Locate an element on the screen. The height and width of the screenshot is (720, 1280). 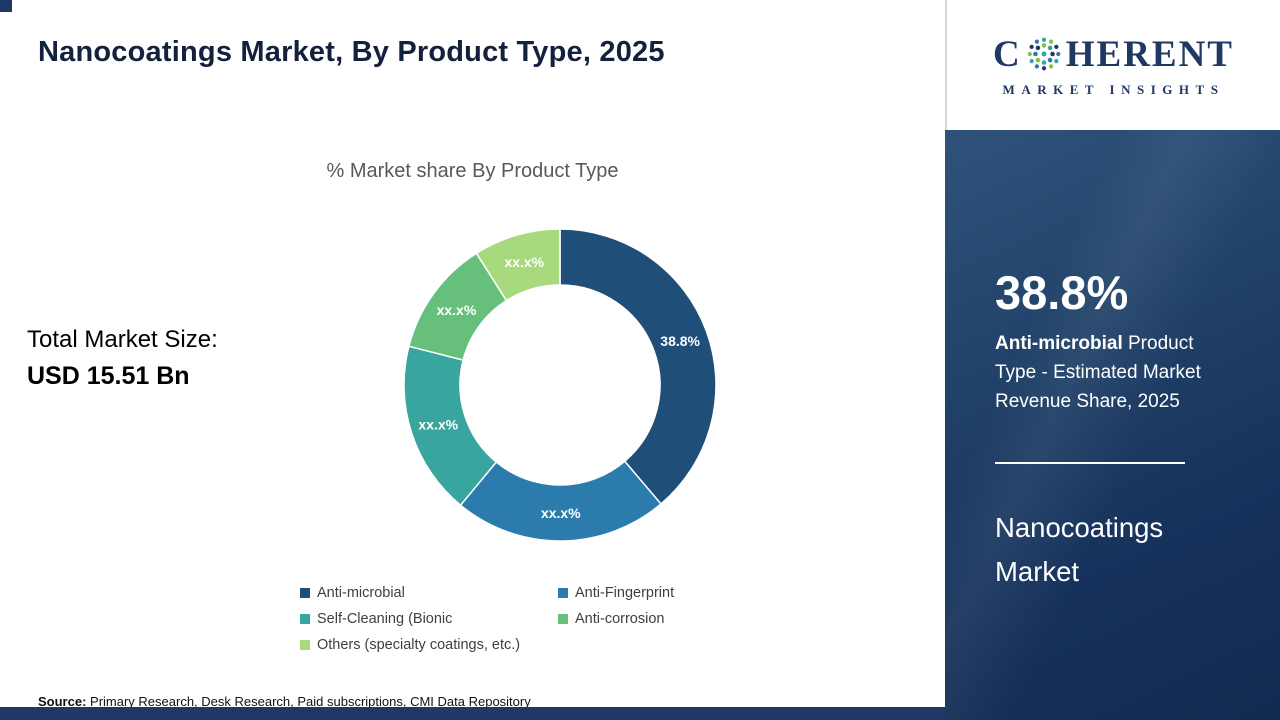
legend-item: Anti-Fingerprint is located at coordinates (664, 593).